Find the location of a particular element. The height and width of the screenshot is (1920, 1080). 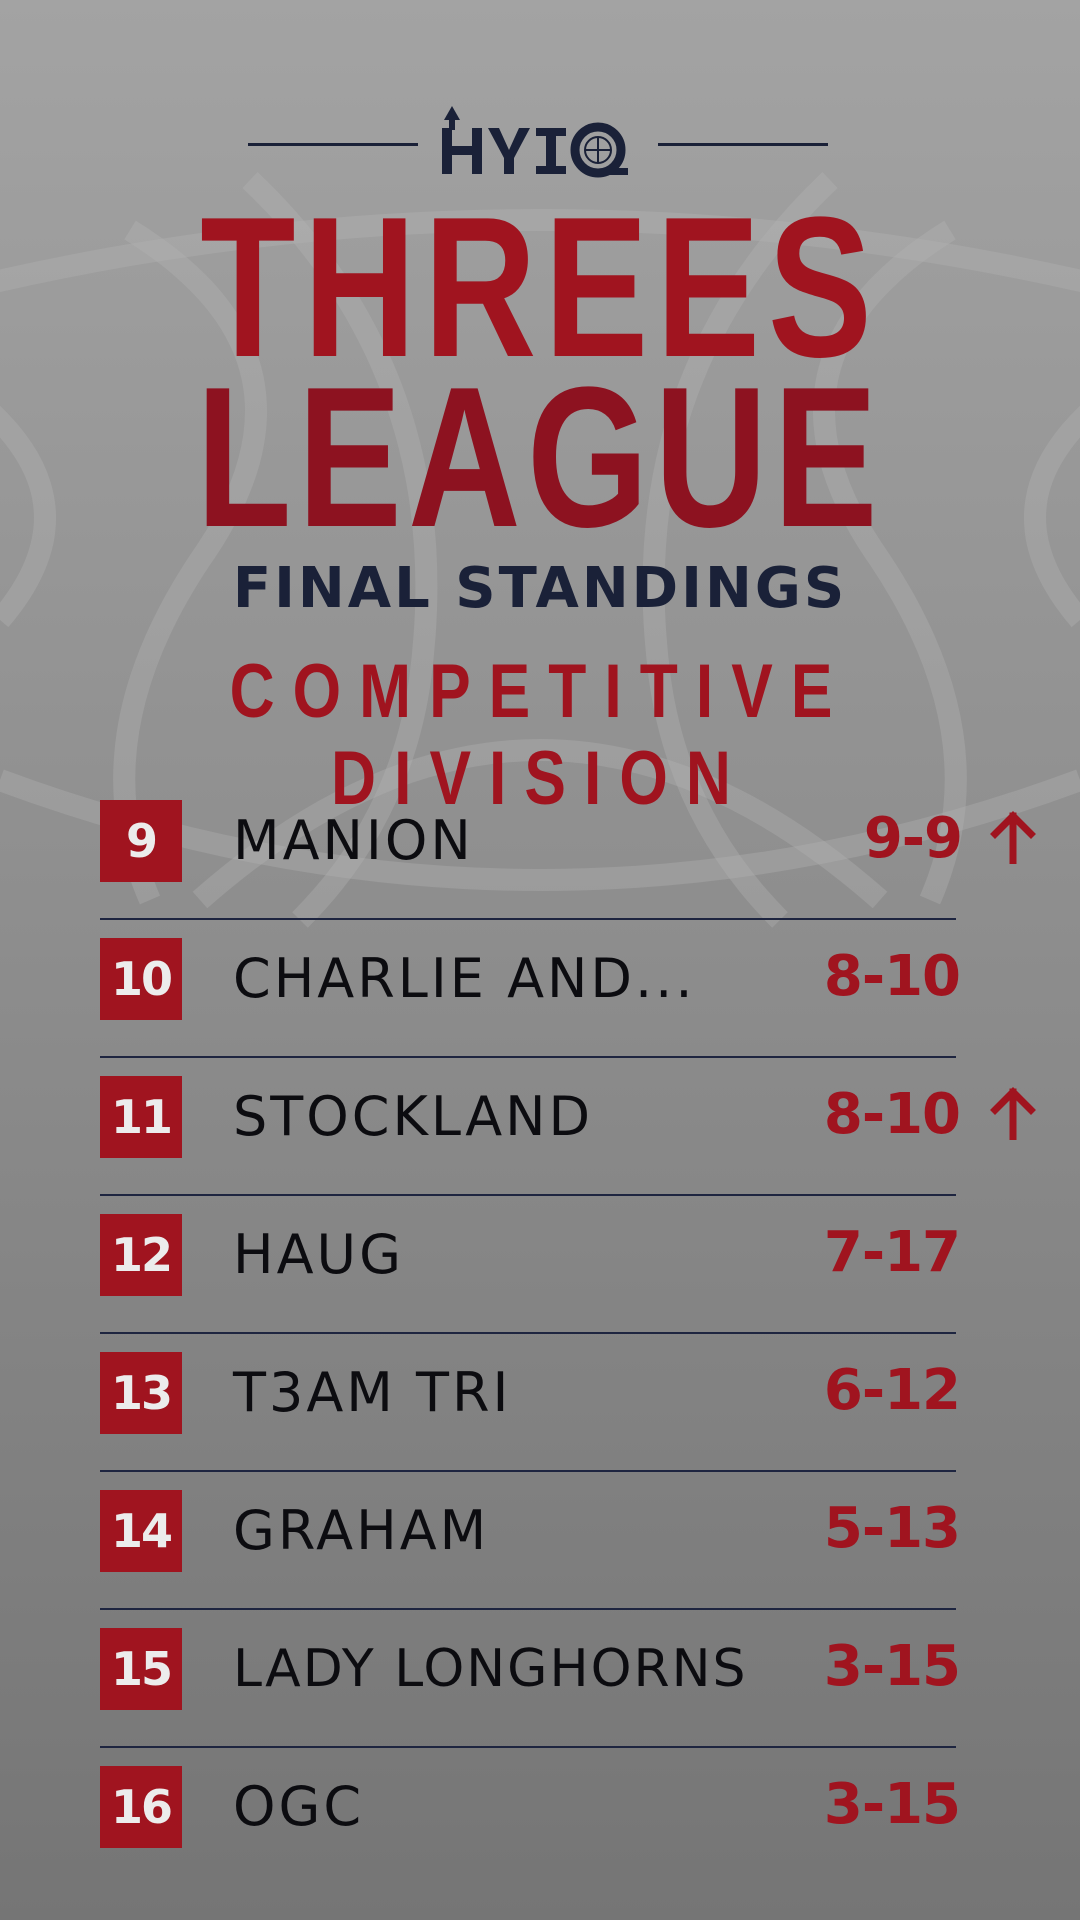

team-record: 9-9 is located at coordinates (913, 838).